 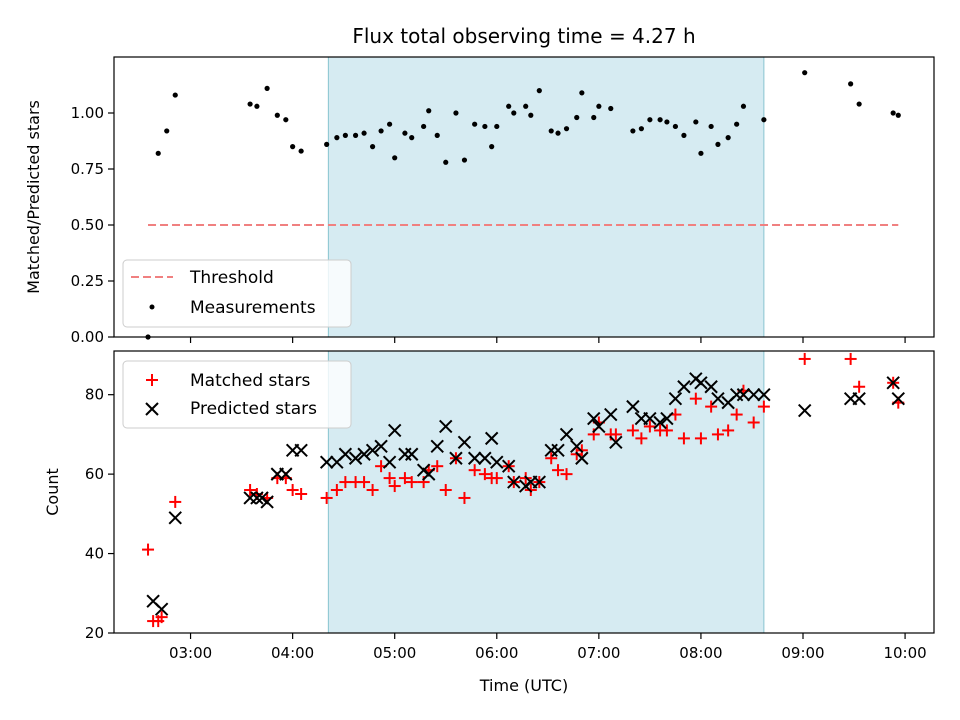 I want to click on top-legend-box, so click(x=237, y=293).